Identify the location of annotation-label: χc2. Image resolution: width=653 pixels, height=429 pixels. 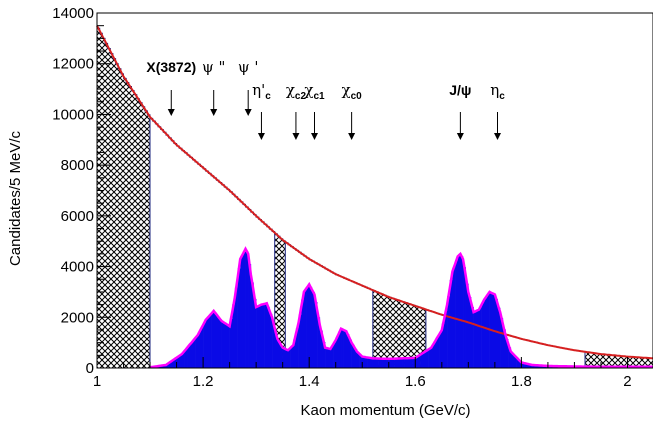
(296, 91).